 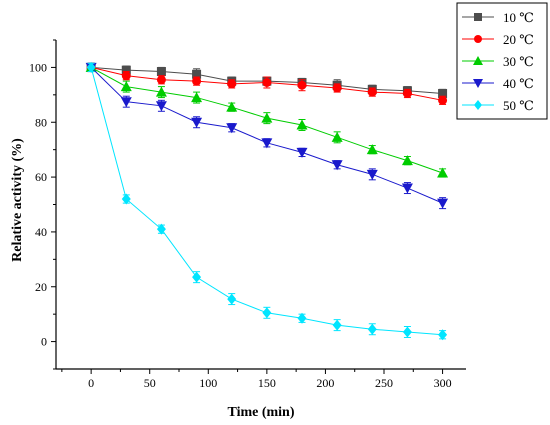 I want to click on y-tick-label: 100, so click(x=38, y=67).